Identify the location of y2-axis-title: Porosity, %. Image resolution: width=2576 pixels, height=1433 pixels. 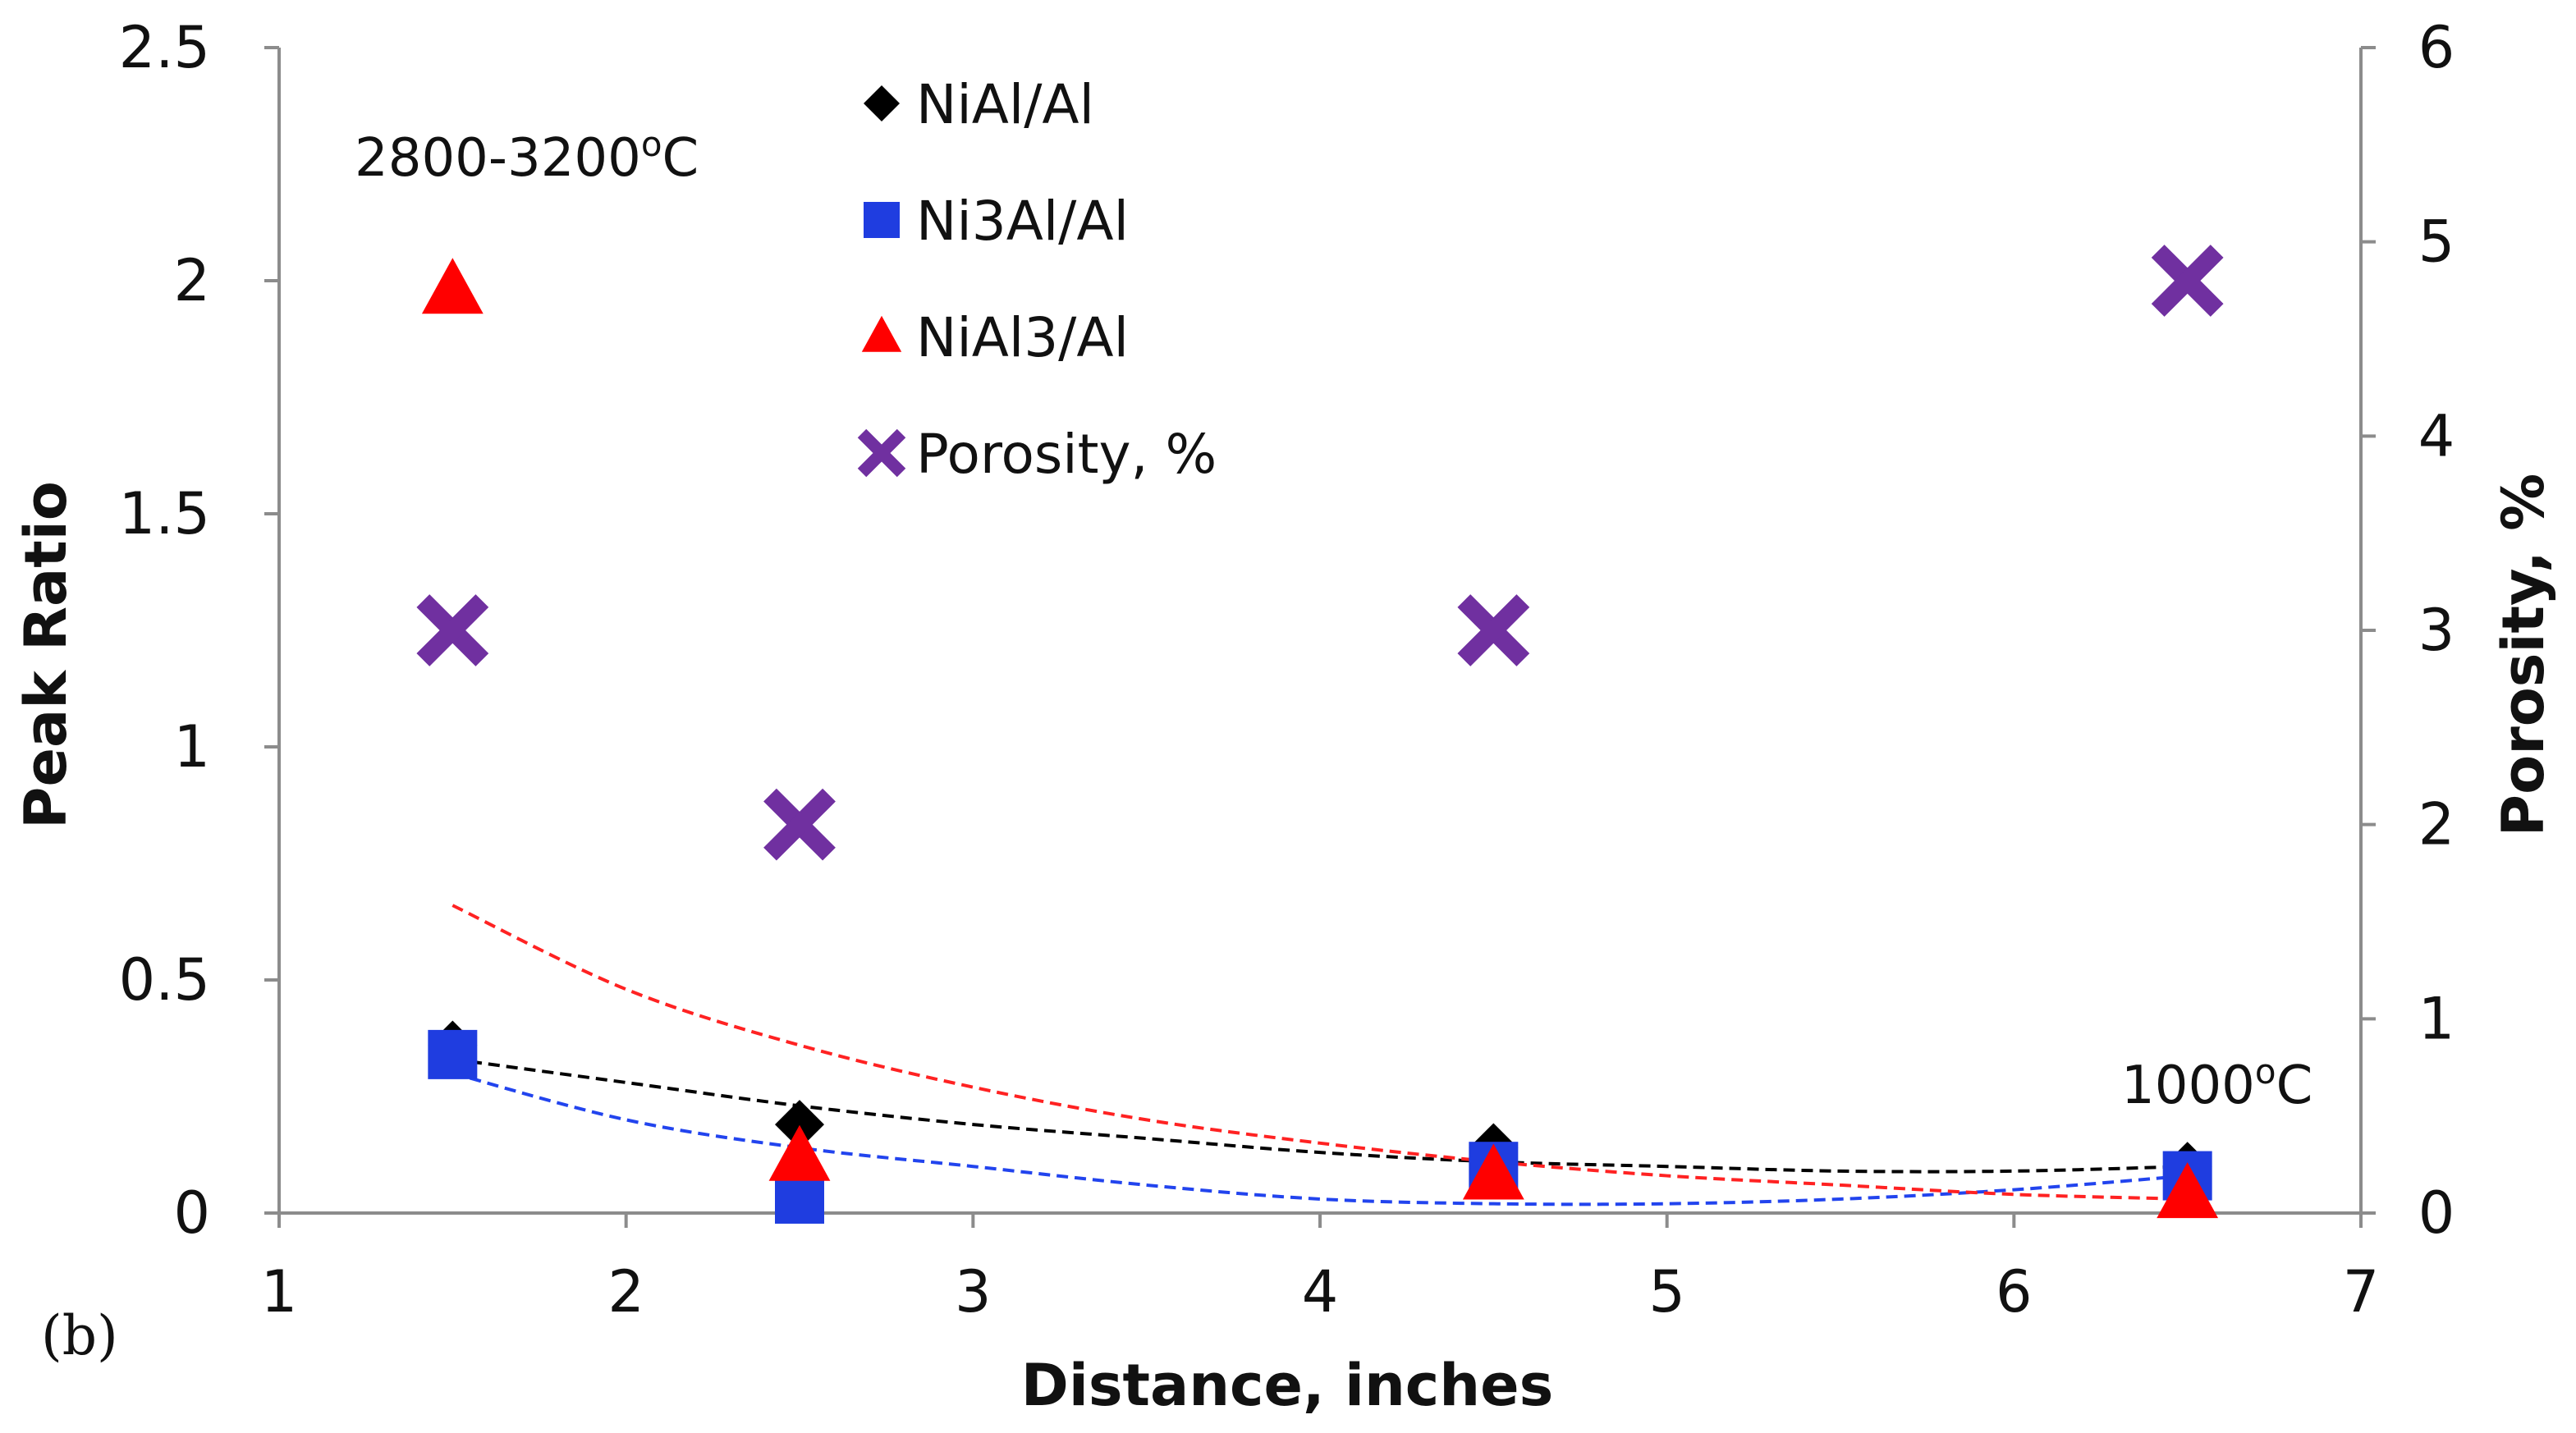
(2523, 655).